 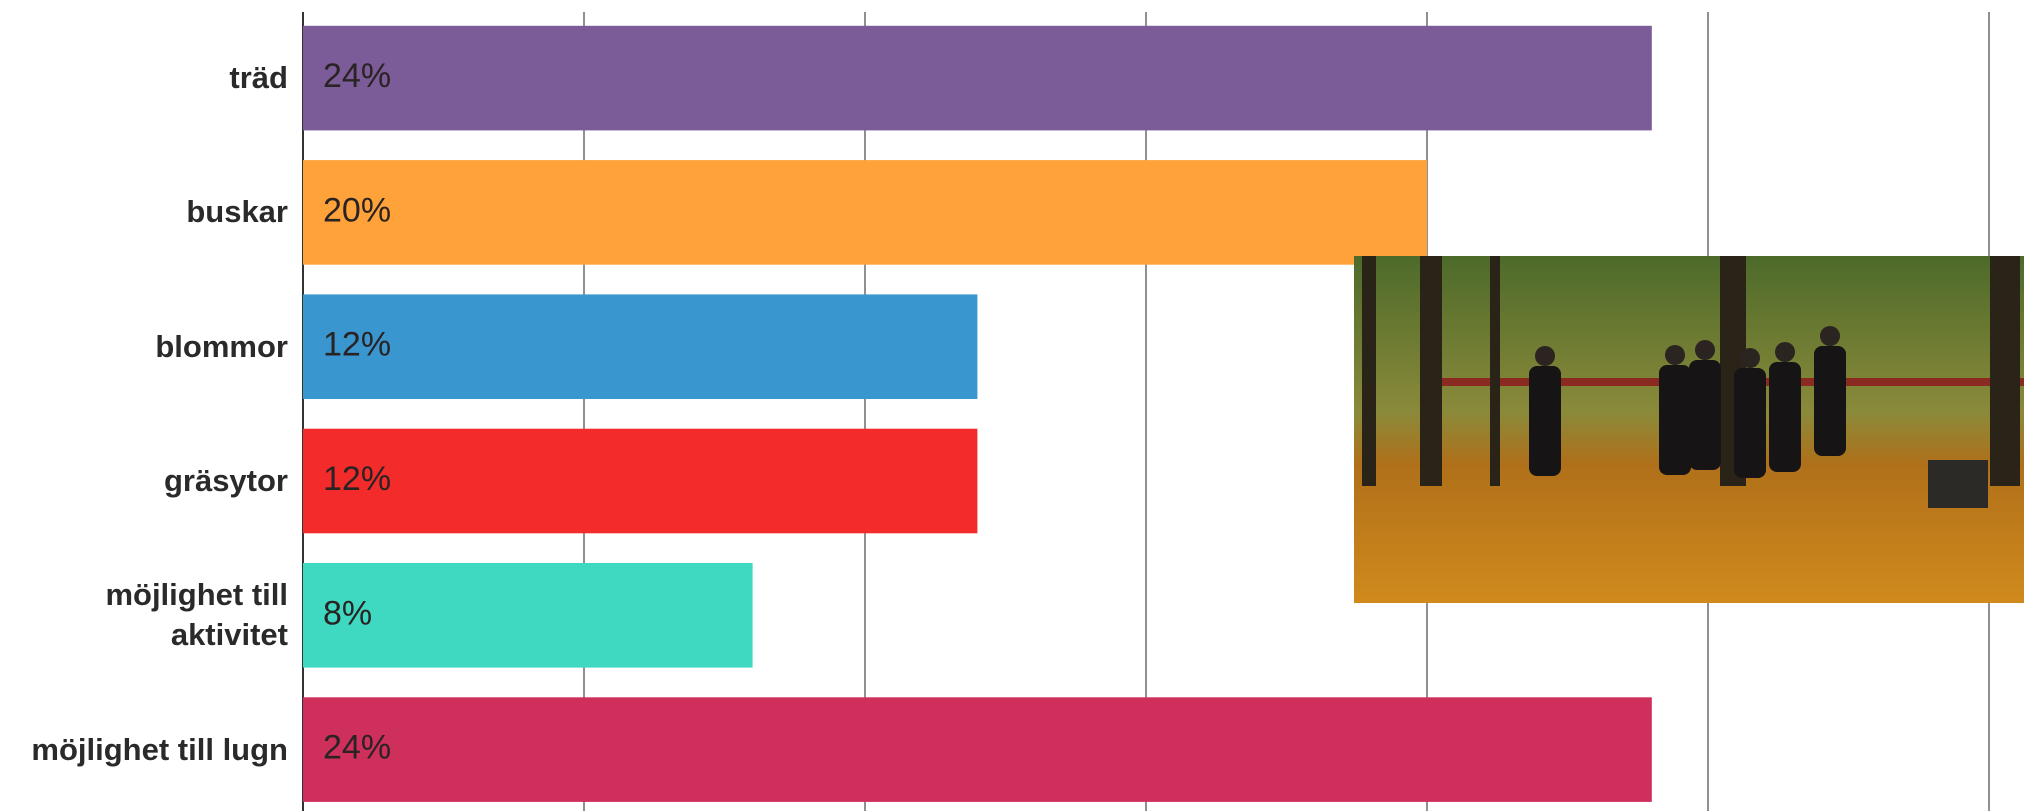 I want to click on category-label: möjlighet till lugn, so click(x=159, y=749).